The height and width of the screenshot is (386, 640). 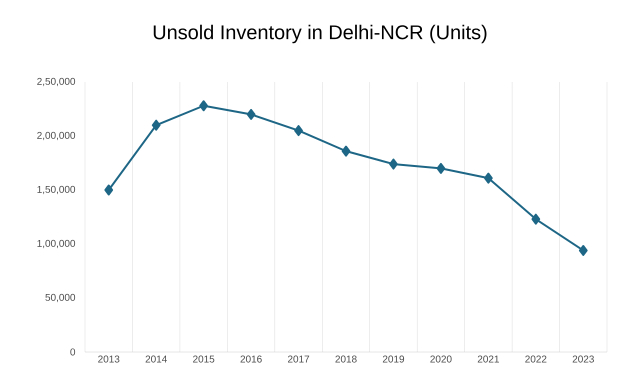 What do you see at coordinates (299, 359) in the screenshot?
I see `x-tick-label: 2017` at bounding box center [299, 359].